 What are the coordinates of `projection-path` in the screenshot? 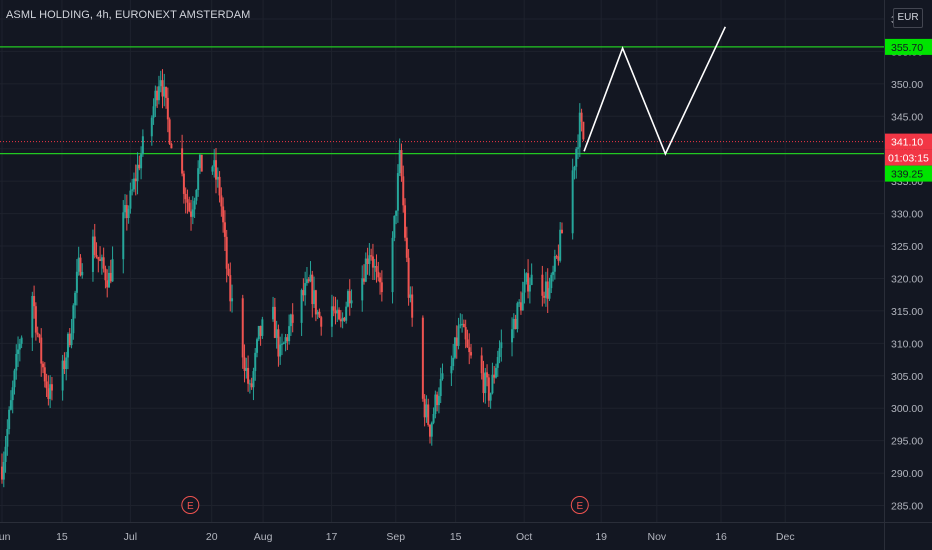 It's located at (655, 91).